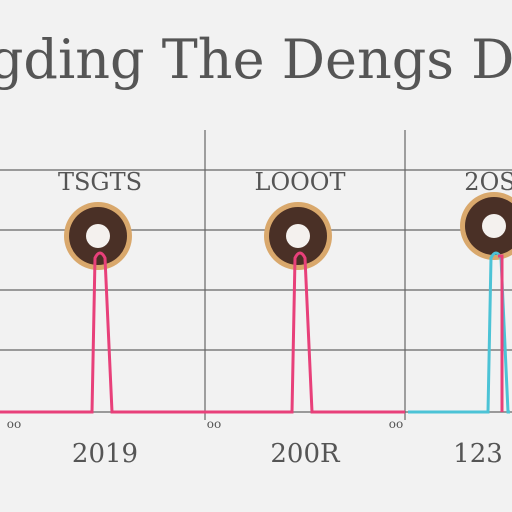 This screenshot has height=512, width=512. I want to click on spike-line-accent, so click(501, 333).